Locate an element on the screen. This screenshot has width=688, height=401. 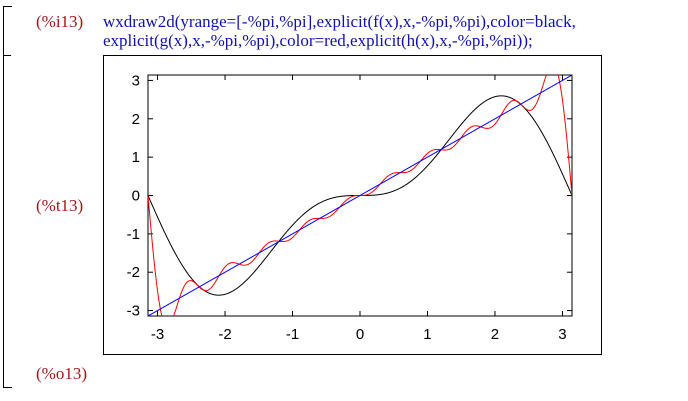
y-tick-label: -3 is located at coordinates (133, 311).